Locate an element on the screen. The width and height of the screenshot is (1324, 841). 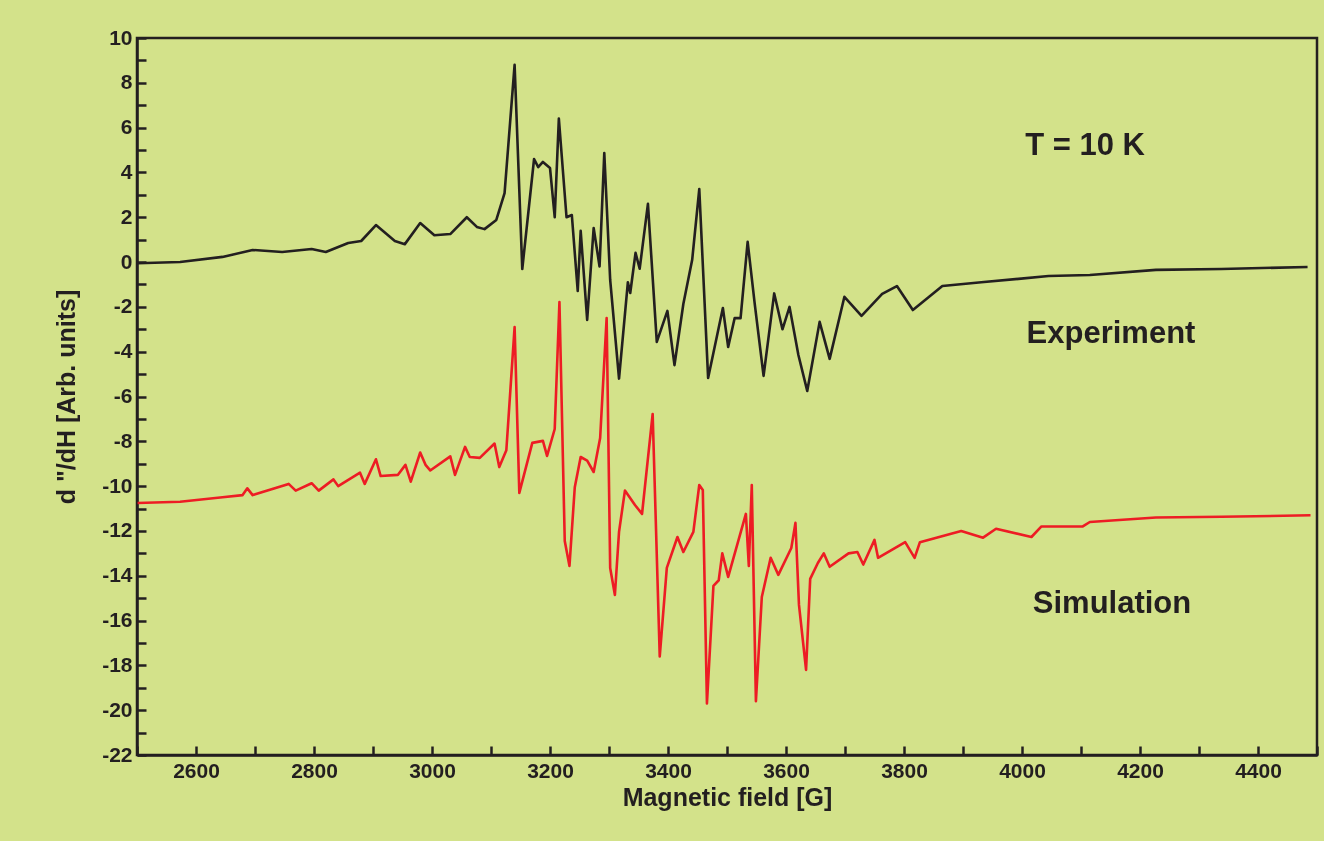
y-tick-label: -12 is located at coordinates (117, 530).